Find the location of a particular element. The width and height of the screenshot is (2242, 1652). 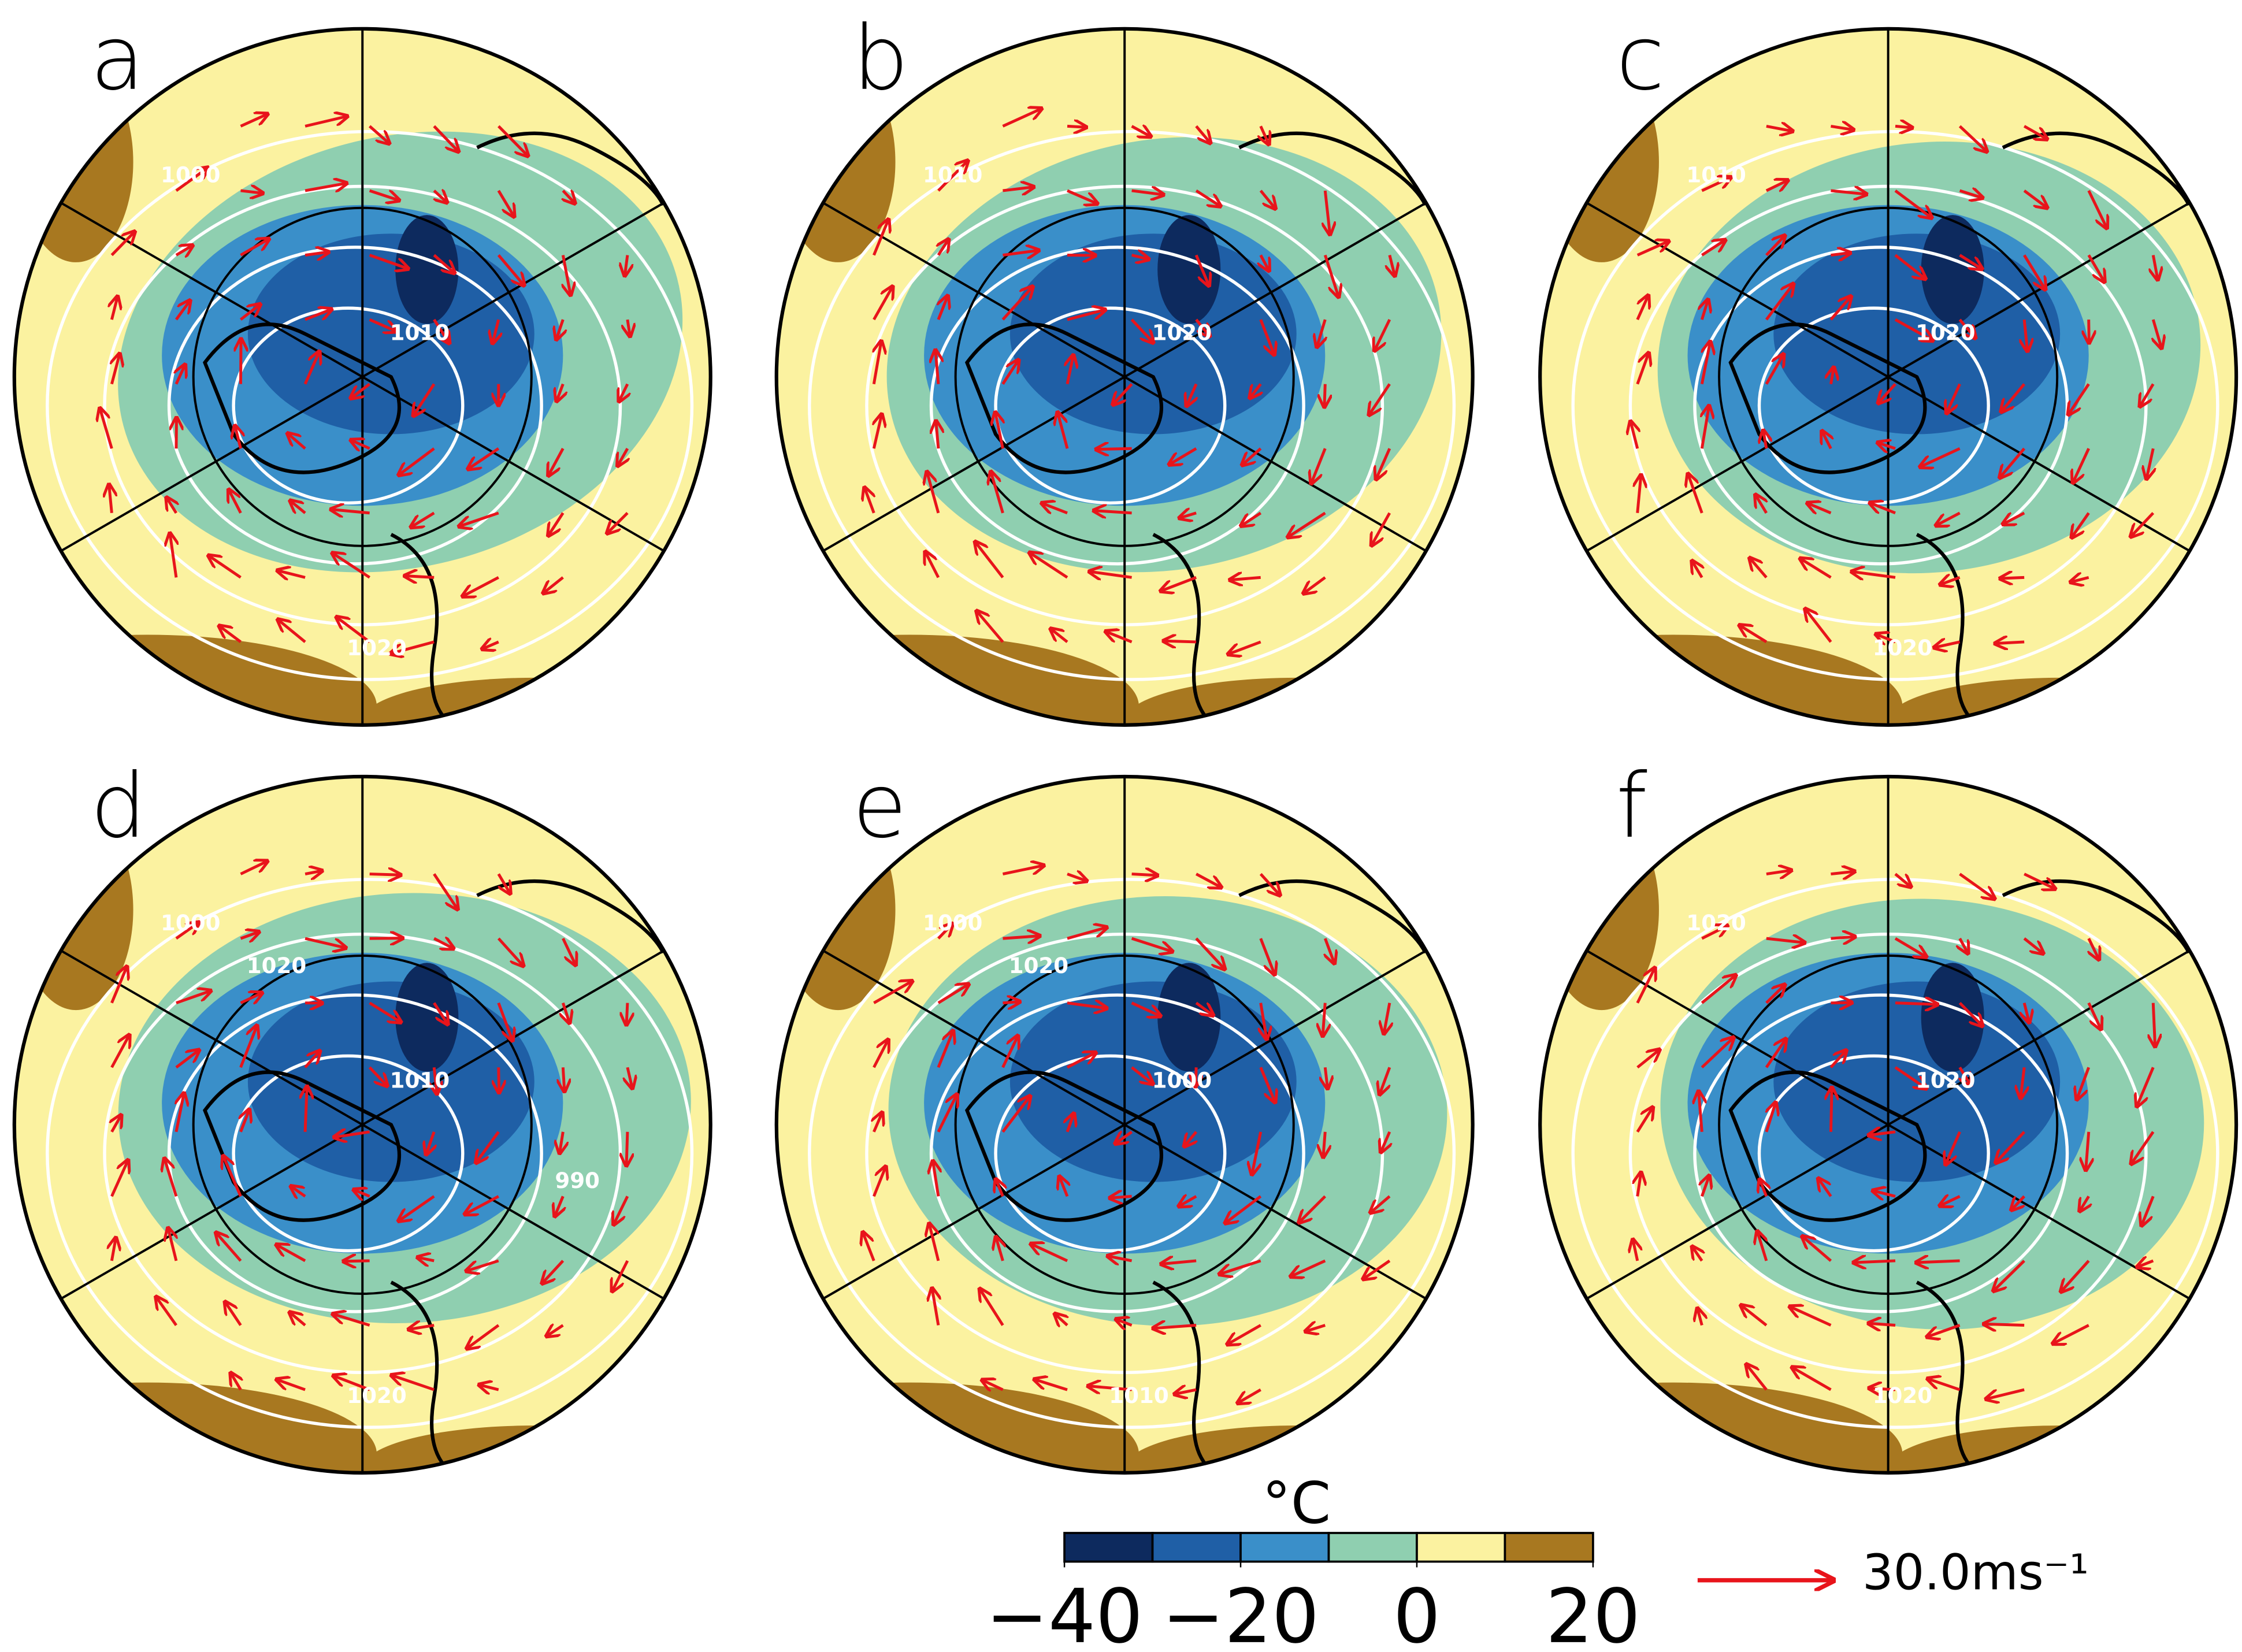

brown-region is located at coordinates (957, 679).